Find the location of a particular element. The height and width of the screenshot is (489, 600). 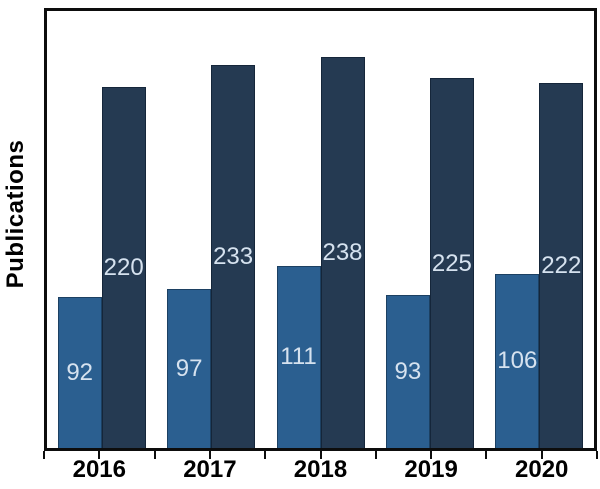

bar-value-label: 97 is located at coordinates (189, 368).